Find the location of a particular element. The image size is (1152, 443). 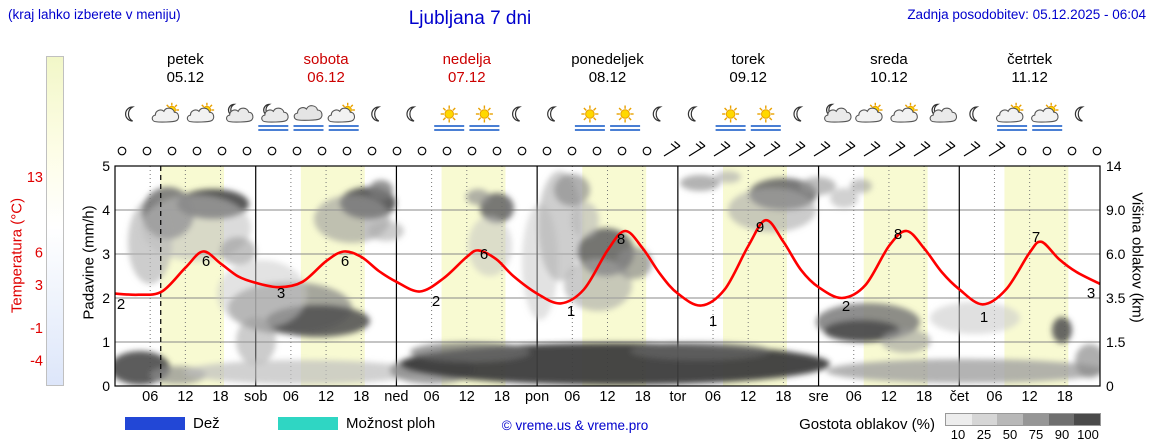

copyright-link: © vreme.us & vreme.pro is located at coordinates (575, 425).